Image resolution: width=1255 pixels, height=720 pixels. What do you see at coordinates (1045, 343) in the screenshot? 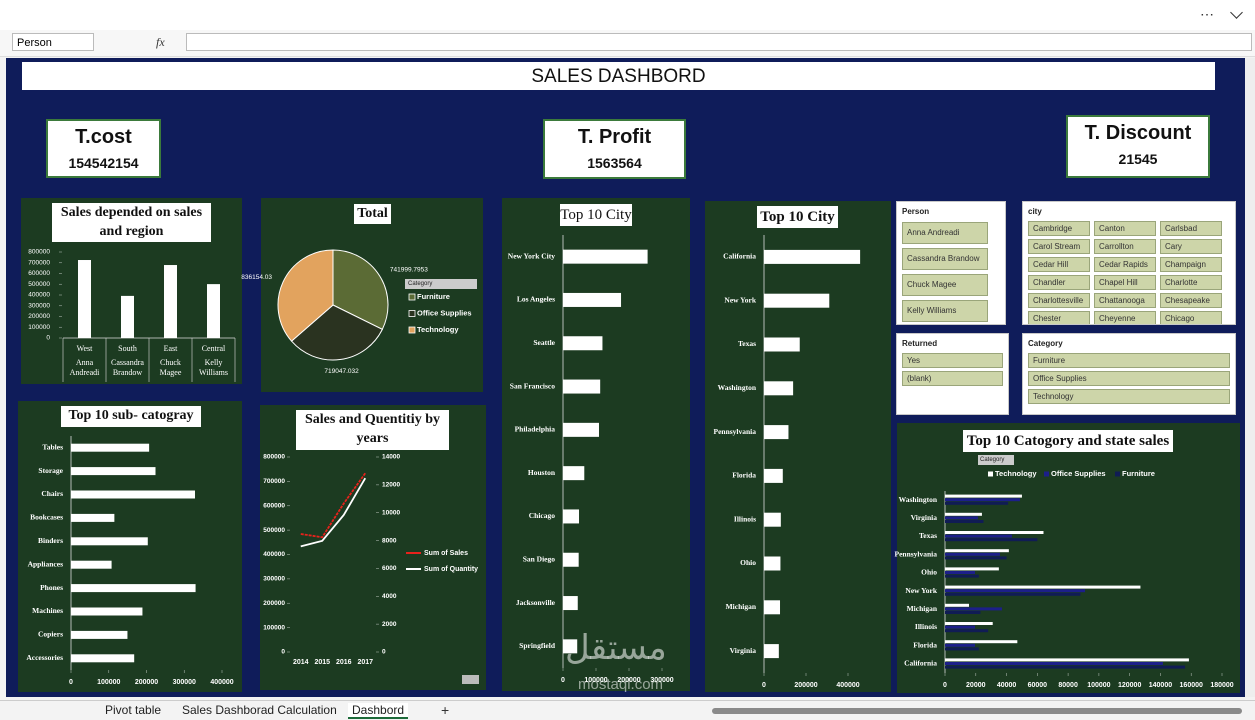
I see `slicer-title: Category` at bounding box center [1045, 343].